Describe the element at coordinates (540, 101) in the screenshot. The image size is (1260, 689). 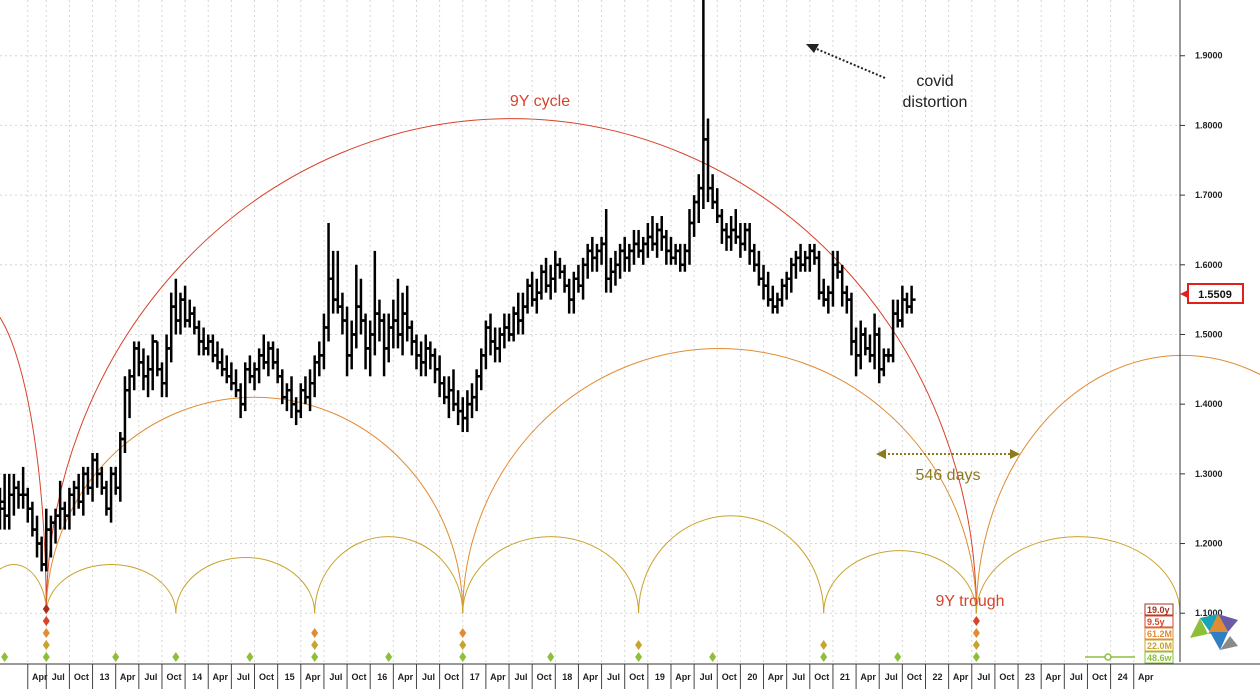
I see `cycle-label: 9Y cycle` at that location.